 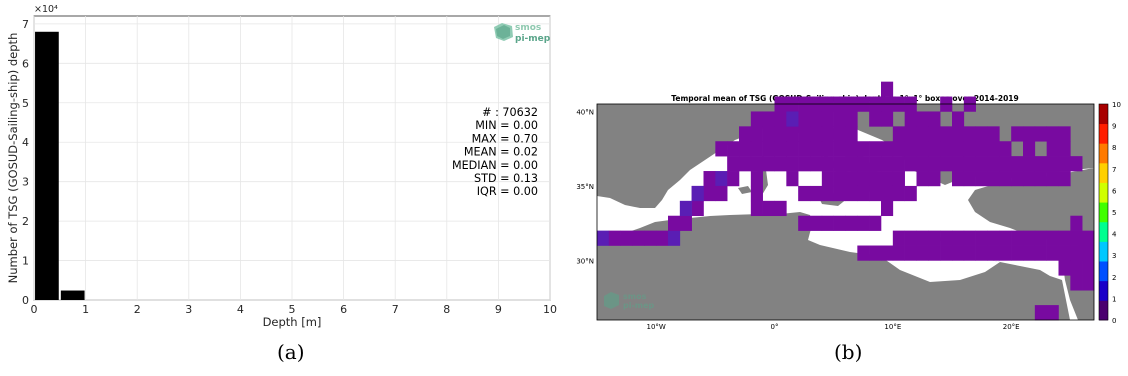 I want to click on logo-text-smos: smos, so click(x=528, y=28).